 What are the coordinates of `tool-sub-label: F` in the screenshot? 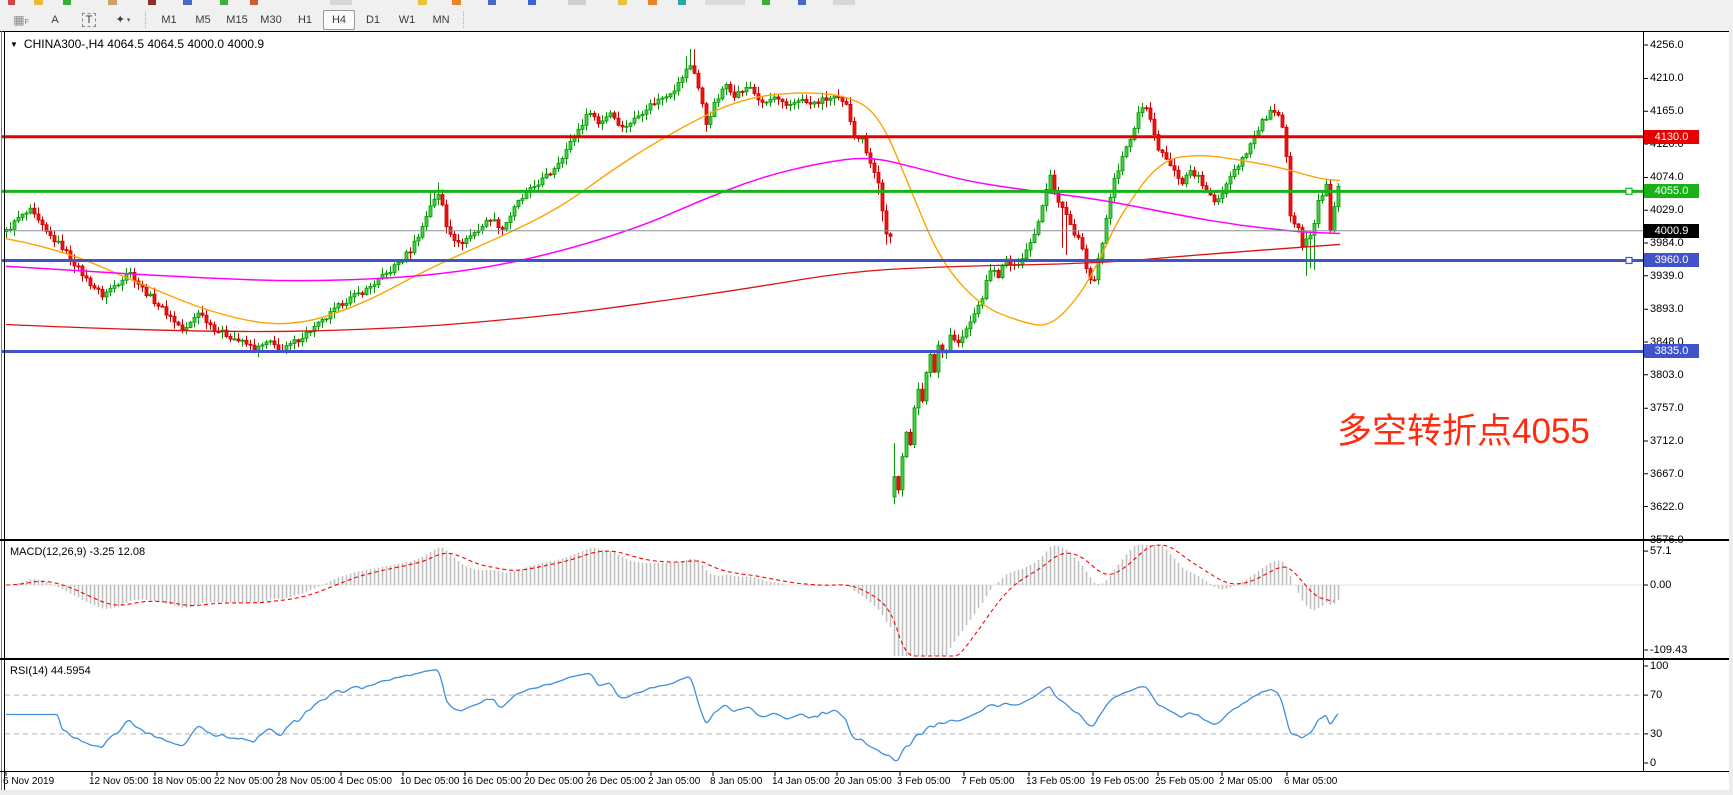 It's located at (26, 22).